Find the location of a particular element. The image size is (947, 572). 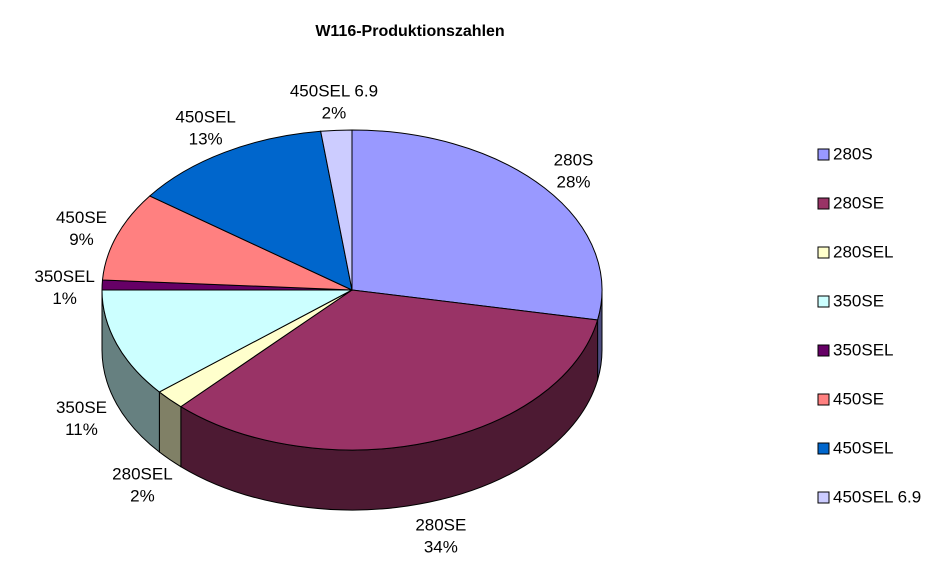

data-label: 350SEL 1% is located at coordinates (64, 287).